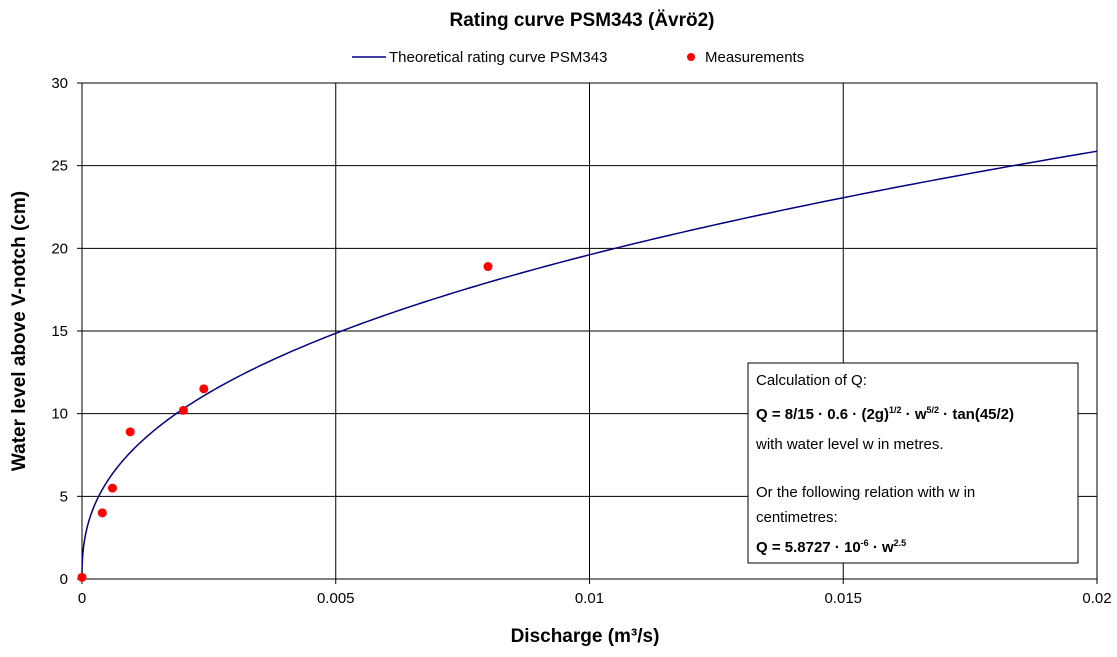 This screenshot has height=657, width=1117. What do you see at coordinates (895, 410) in the screenshot?
I see `annotation-formula-metres-sup-1: 1/2` at bounding box center [895, 410].